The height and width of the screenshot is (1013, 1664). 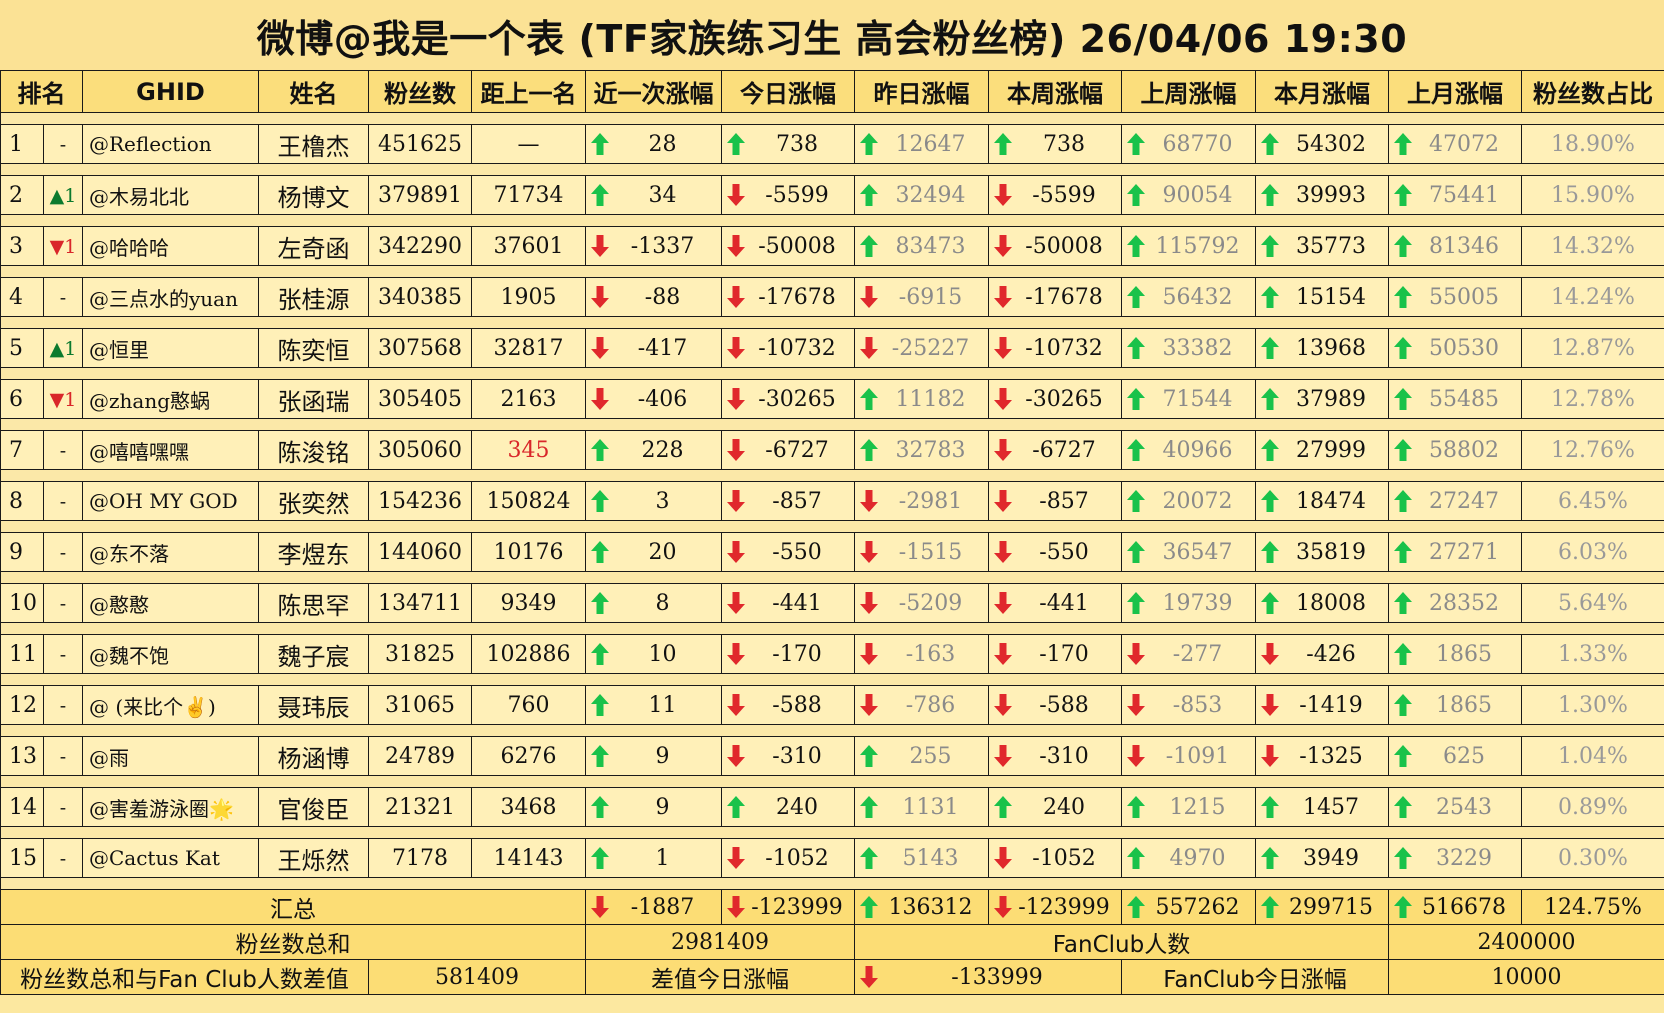 What do you see at coordinates (653, 858) in the screenshot?
I see `change-cell-recent: 1` at bounding box center [653, 858].